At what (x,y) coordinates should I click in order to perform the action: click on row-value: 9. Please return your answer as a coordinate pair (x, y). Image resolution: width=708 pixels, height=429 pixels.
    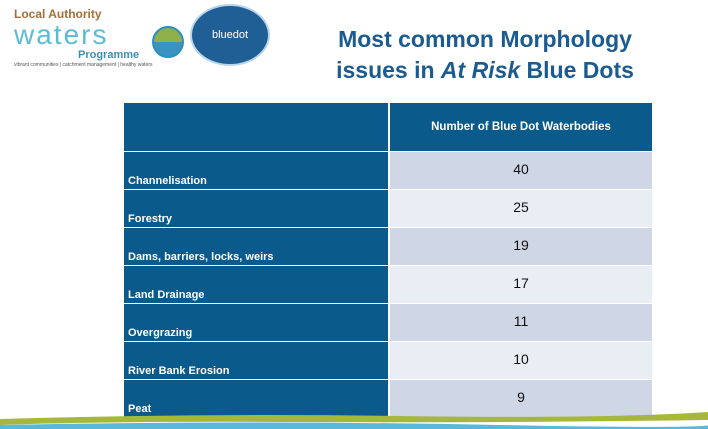
    Looking at the image, I should click on (520, 398).